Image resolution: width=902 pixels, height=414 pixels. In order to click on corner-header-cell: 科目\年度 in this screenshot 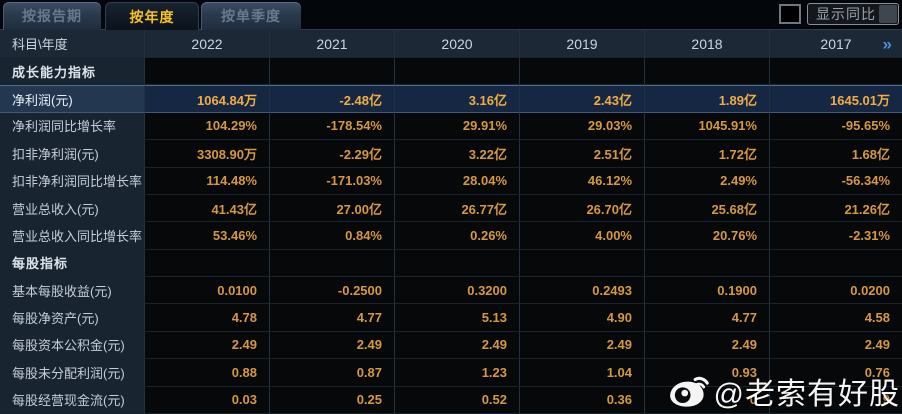, I will do `click(72, 44)`.